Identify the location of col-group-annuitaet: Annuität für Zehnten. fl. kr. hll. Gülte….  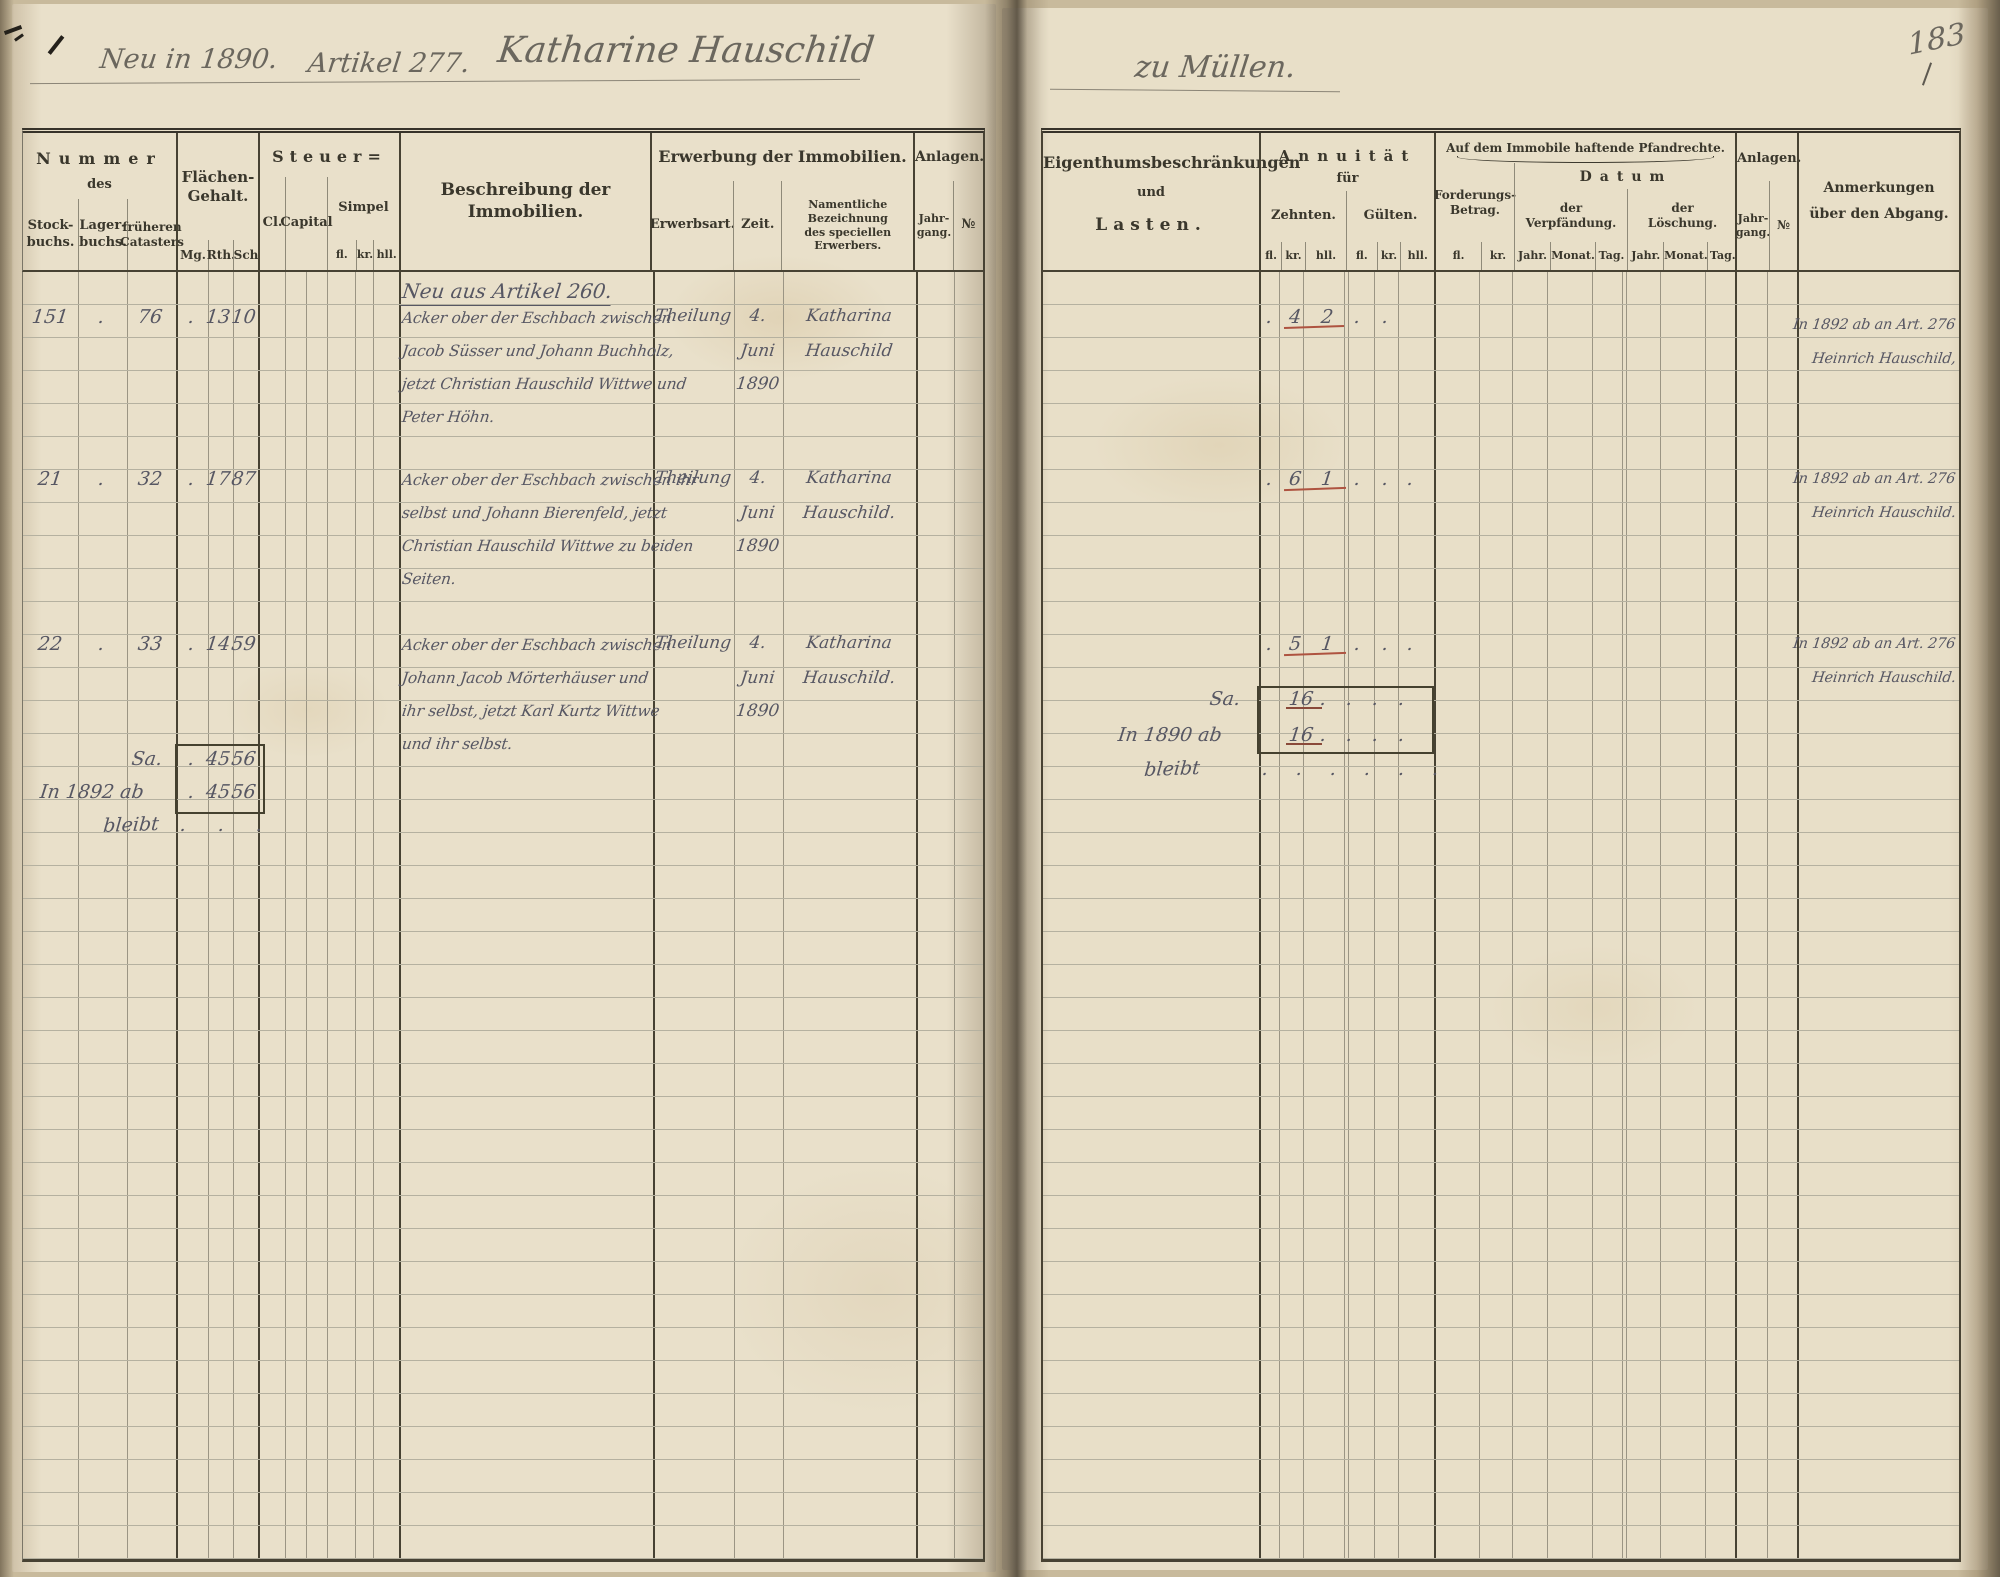
(1346, 201).